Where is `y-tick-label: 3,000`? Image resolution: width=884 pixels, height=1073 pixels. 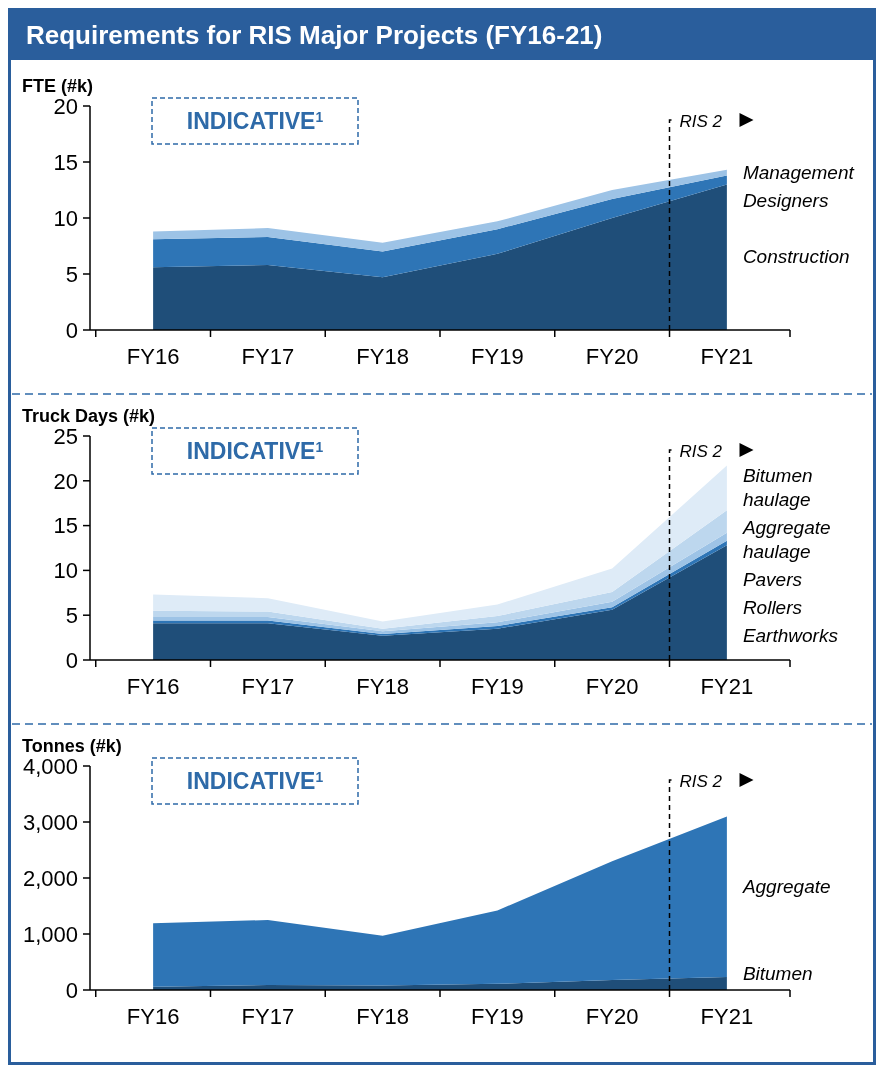 y-tick-label: 3,000 is located at coordinates (50, 822).